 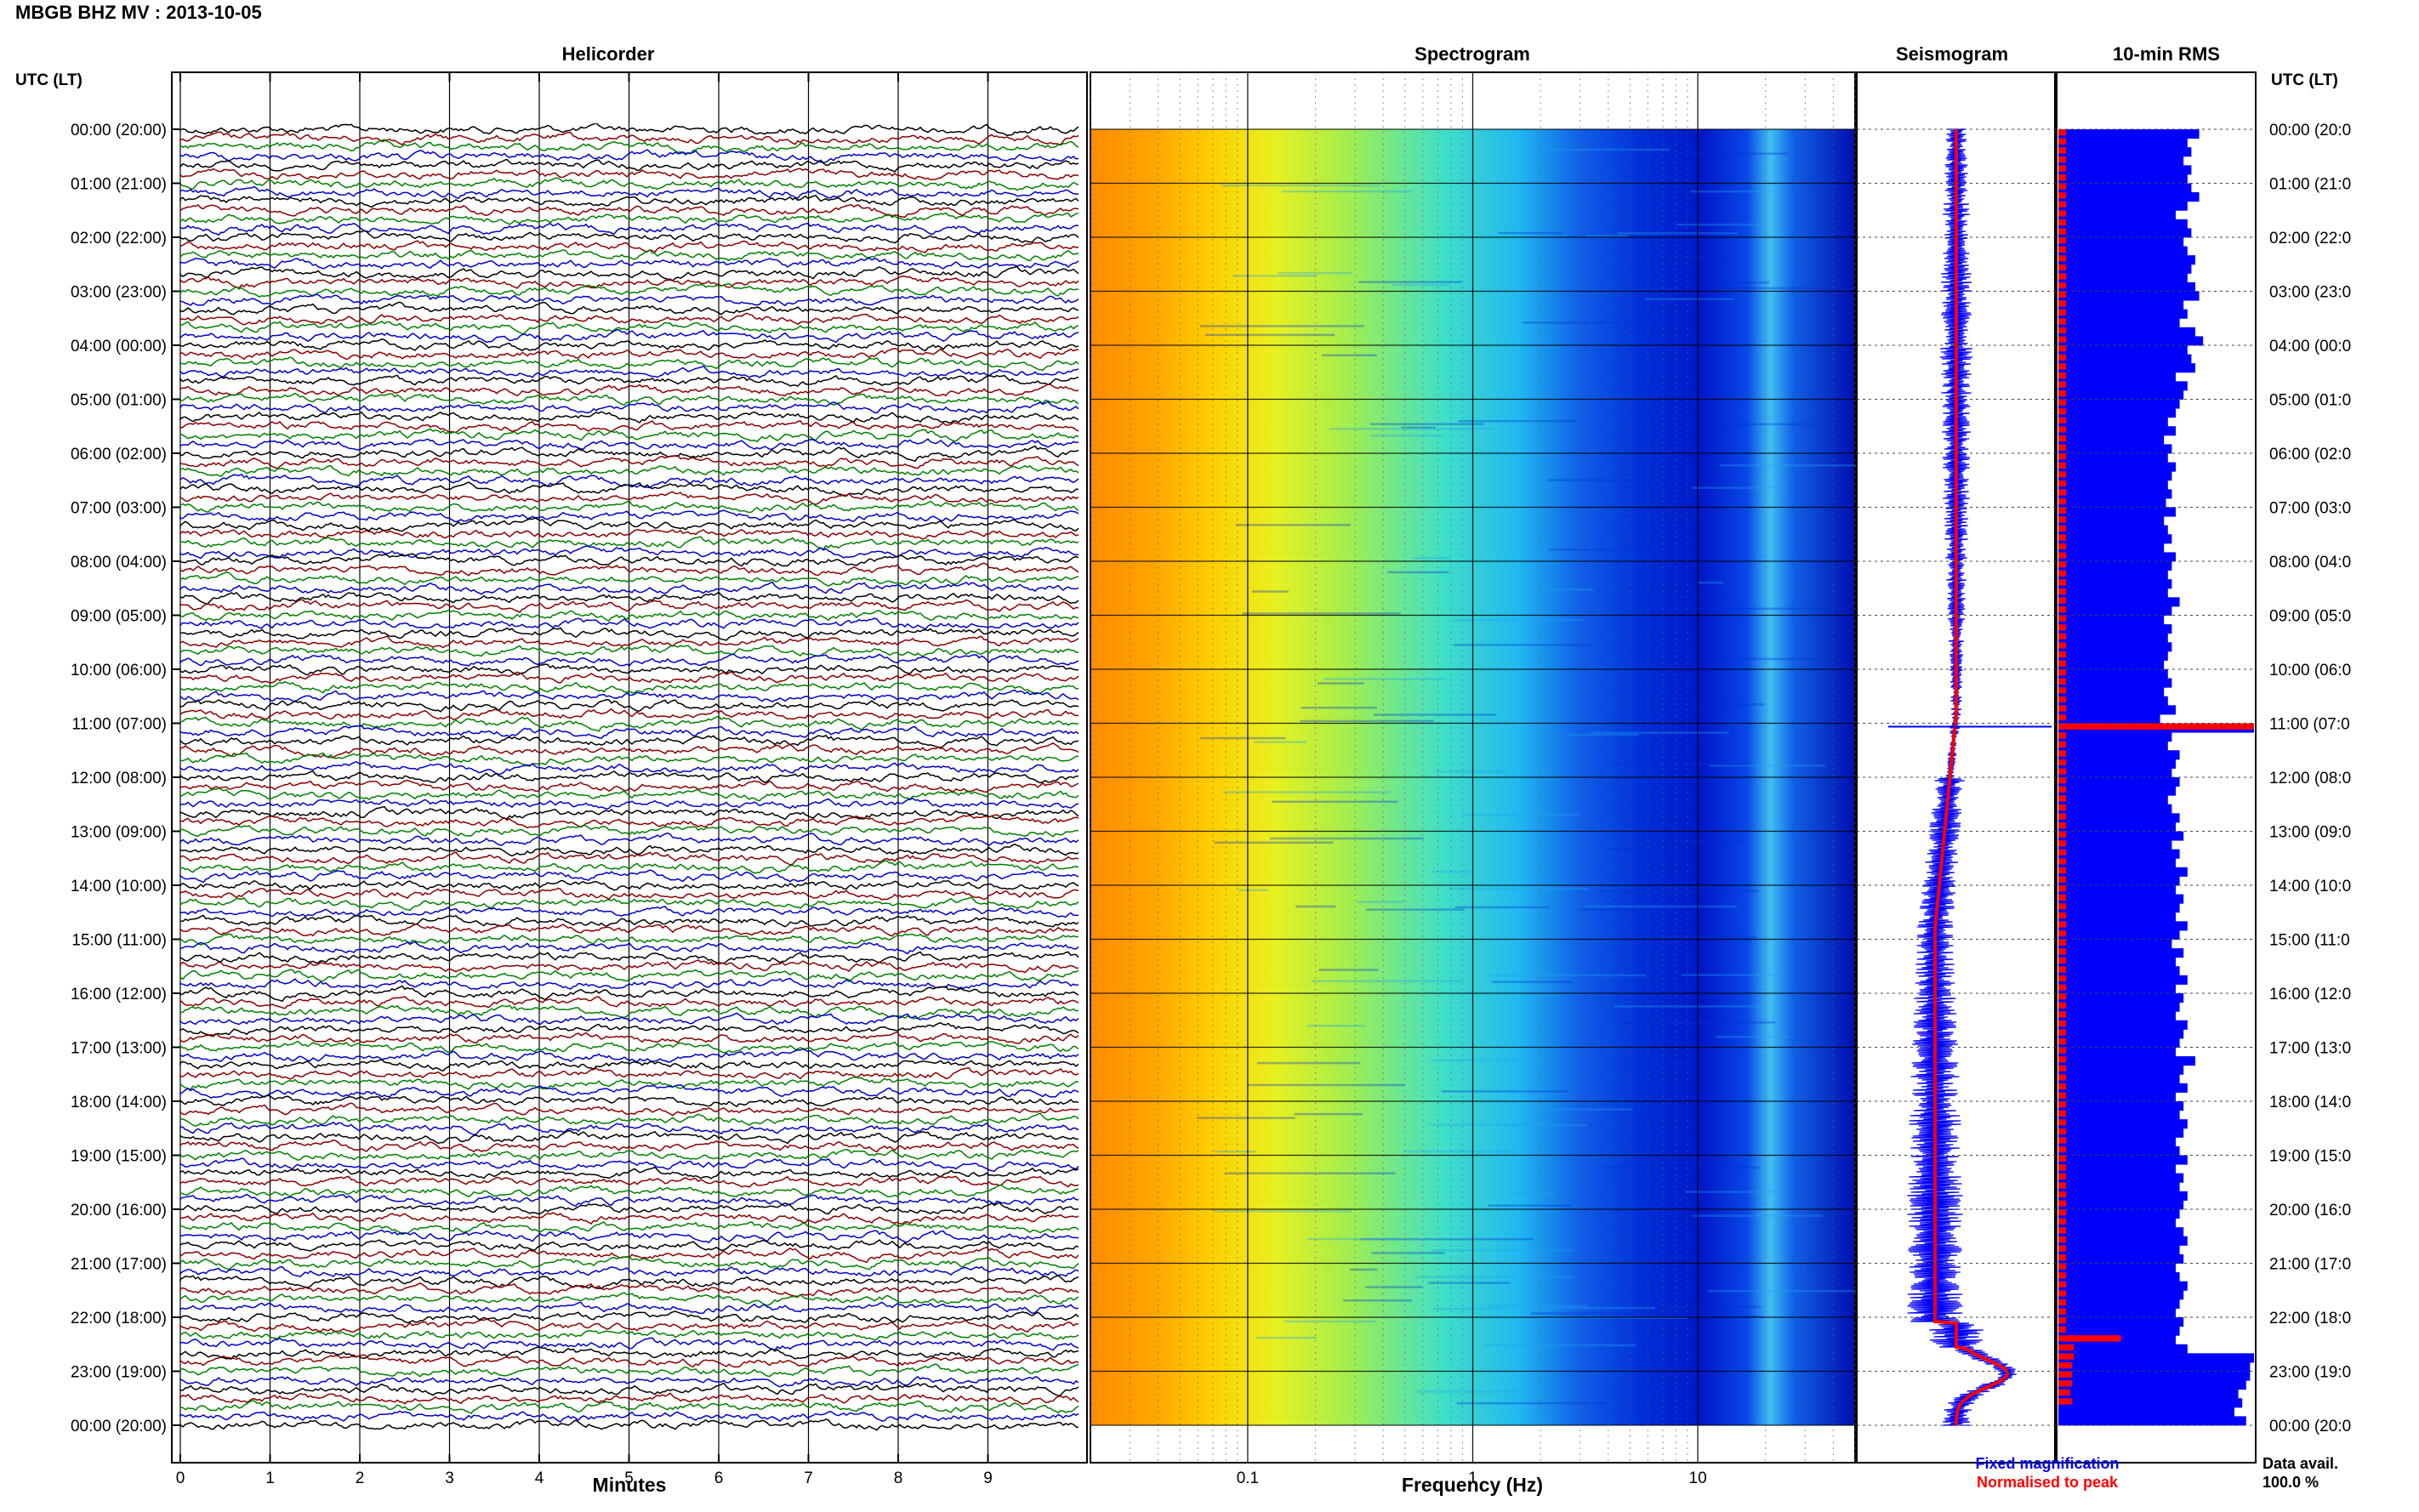 I want to click on helicorder-tick-label: 3, so click(x=449, y=1478).